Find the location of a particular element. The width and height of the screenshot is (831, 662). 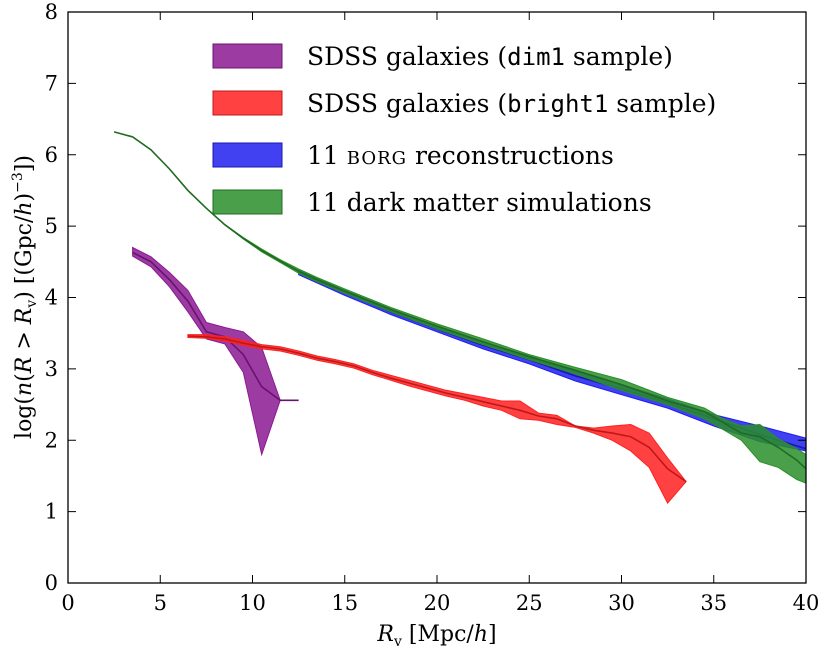

legend-label-2: SDSS galaxies (bright1 sample) is located at coordinates (511, 103).